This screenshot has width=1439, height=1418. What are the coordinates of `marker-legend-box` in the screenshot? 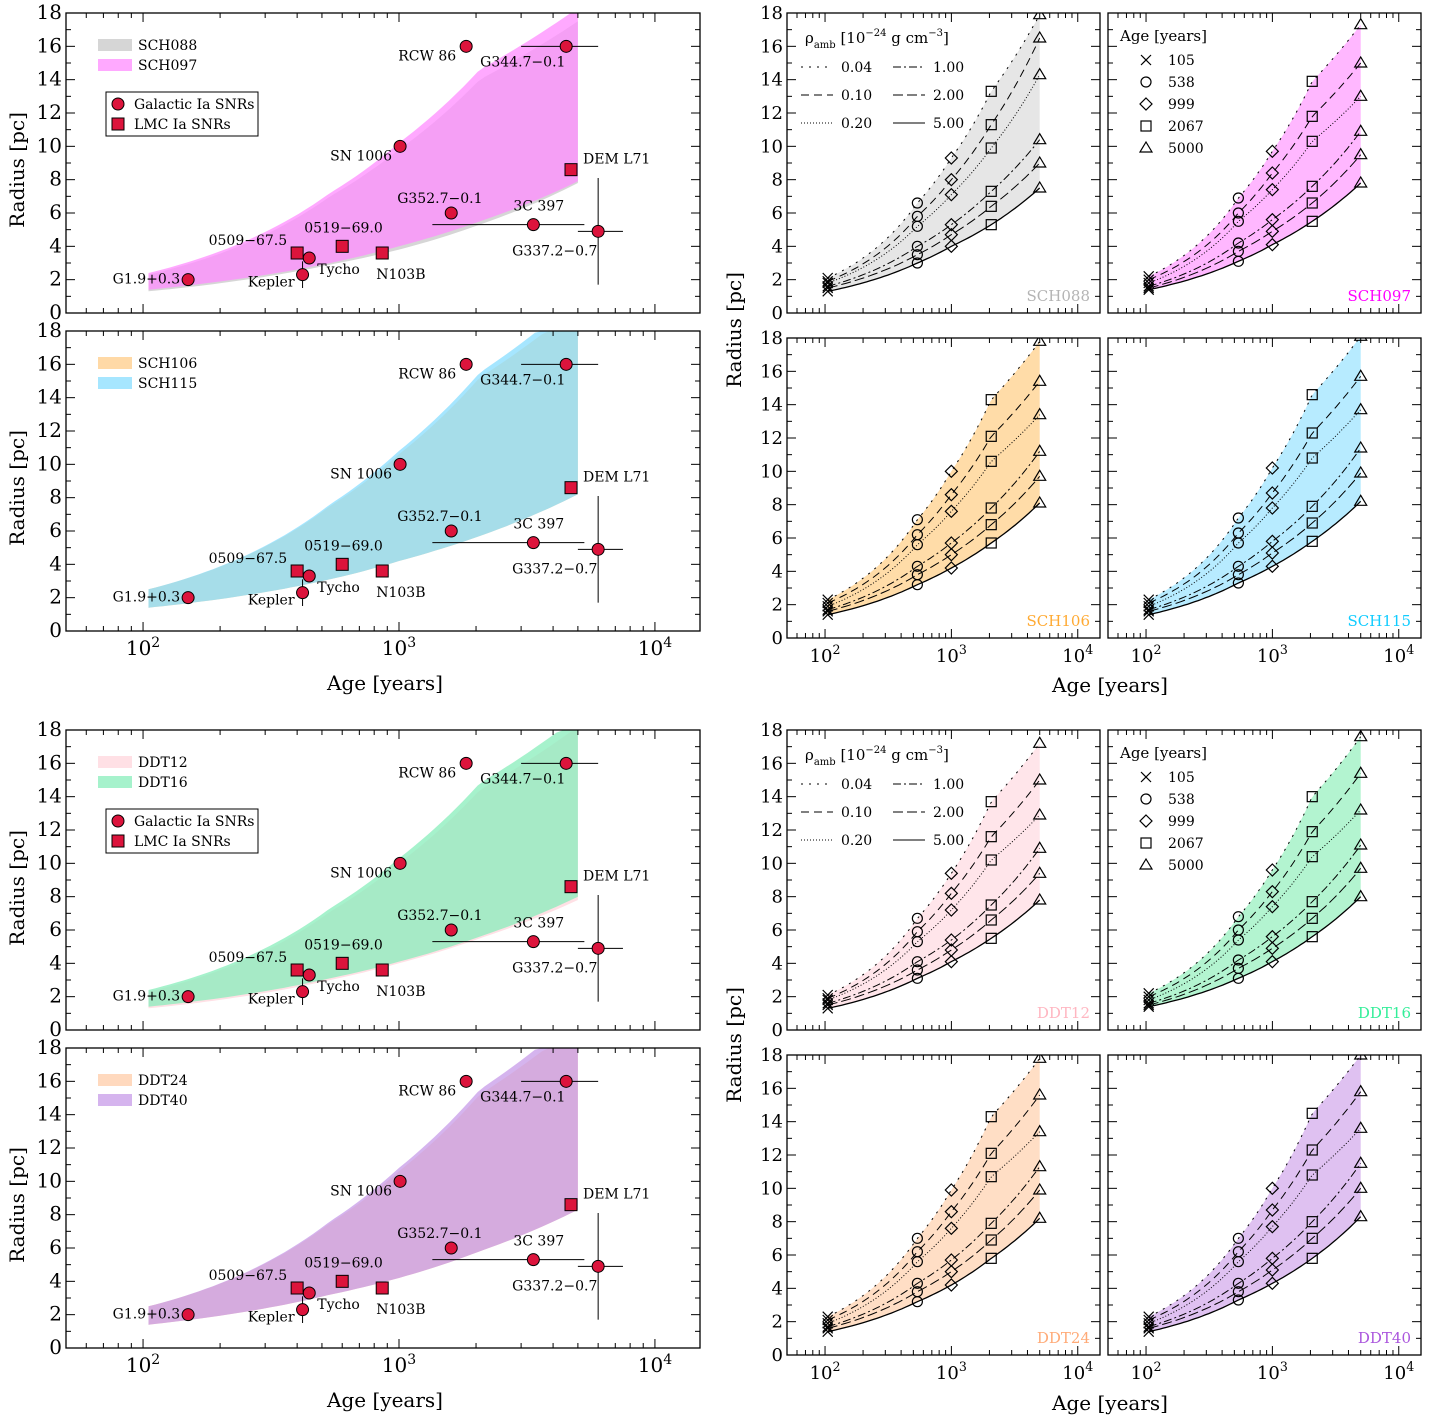 It's located at (182, 114).